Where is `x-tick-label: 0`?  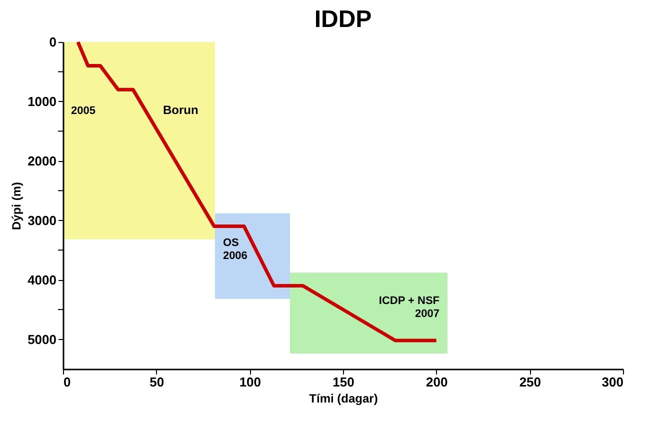
x-tick-label: 0 is located at coordinates (67, 382).